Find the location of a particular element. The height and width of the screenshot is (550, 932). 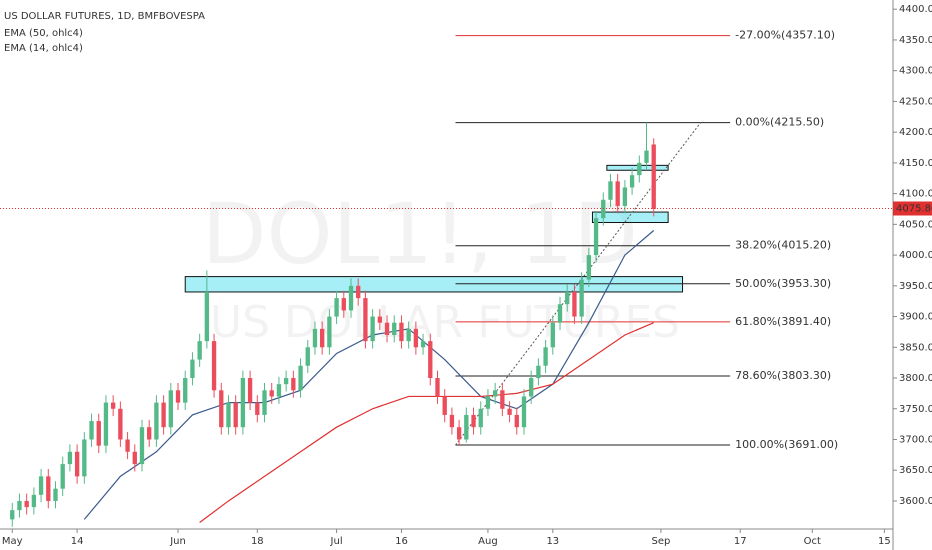

fib-label: -27.00%(4357.10) is located at coordinates (785, 35).